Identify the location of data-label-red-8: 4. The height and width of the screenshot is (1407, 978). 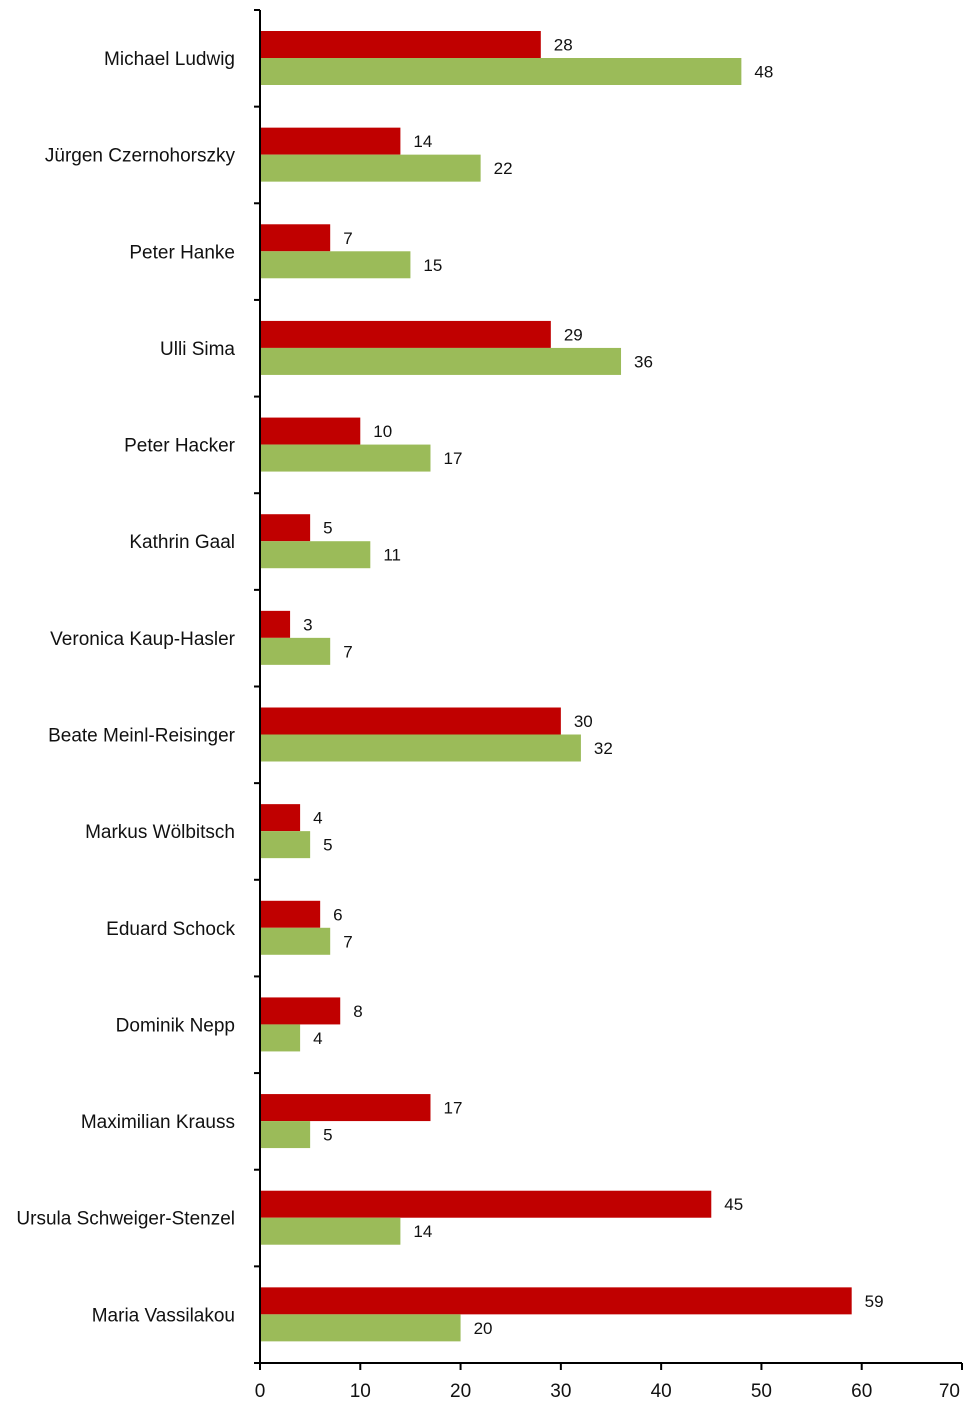
(317, 818).